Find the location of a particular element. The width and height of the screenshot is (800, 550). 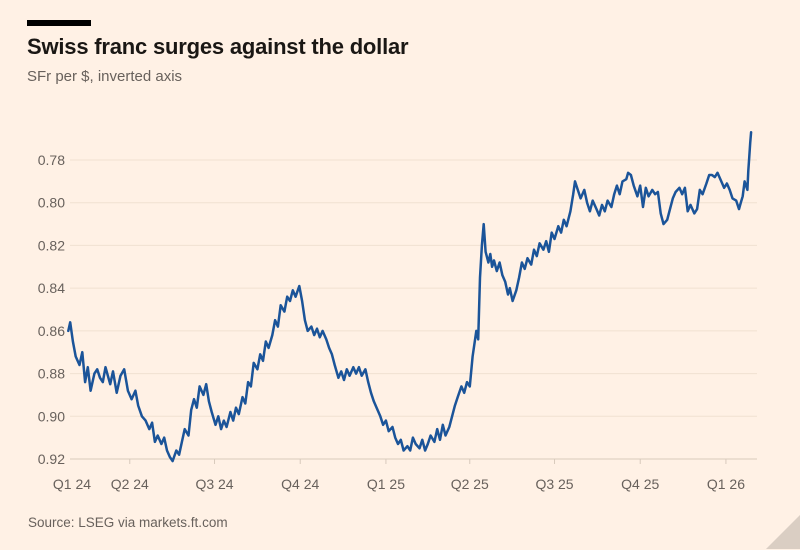

x-tick-label: Q1 26 is located at coordinates (726, 484).